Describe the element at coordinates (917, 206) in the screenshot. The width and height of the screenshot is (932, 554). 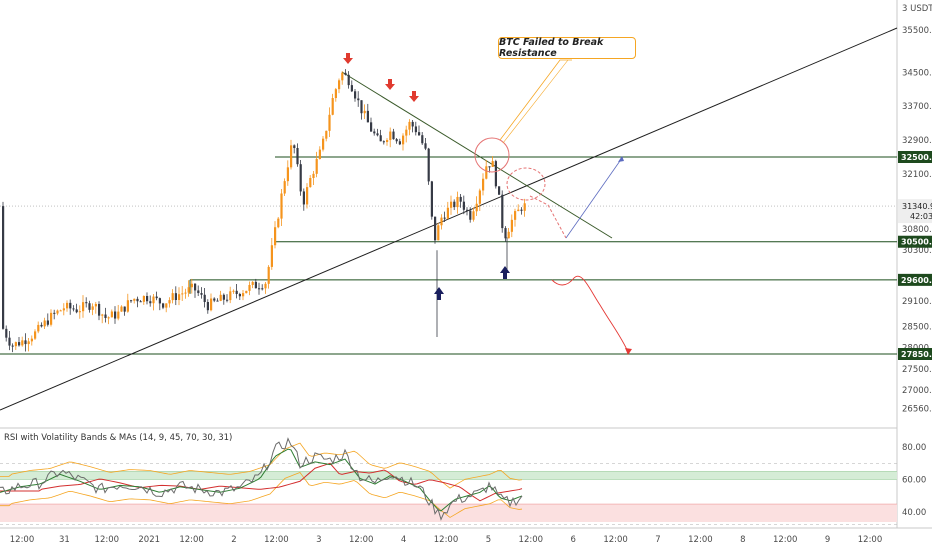
I see `current-price-label: 31340.91` at that location.